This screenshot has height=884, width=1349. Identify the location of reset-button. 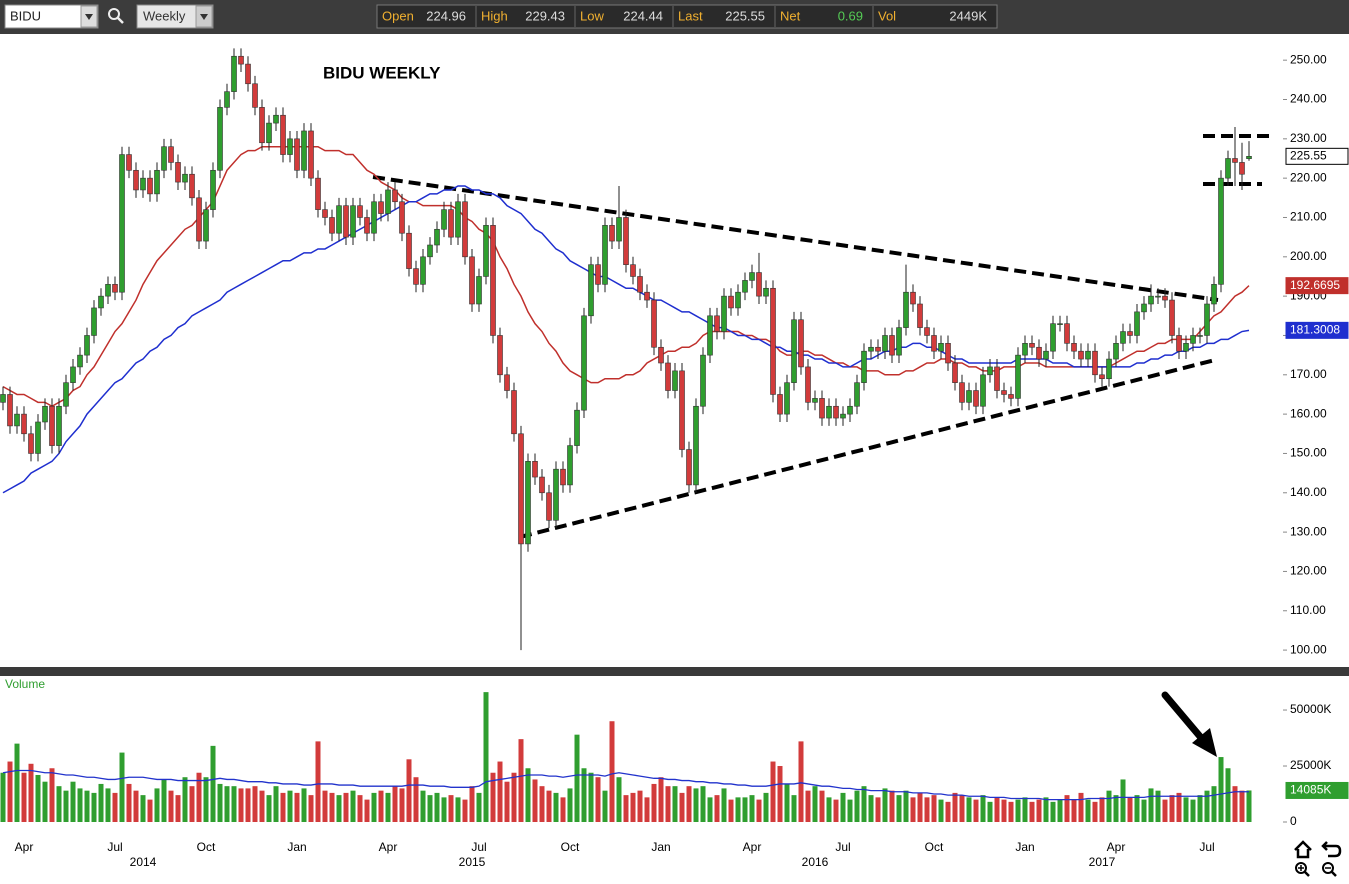
(1331, 849).